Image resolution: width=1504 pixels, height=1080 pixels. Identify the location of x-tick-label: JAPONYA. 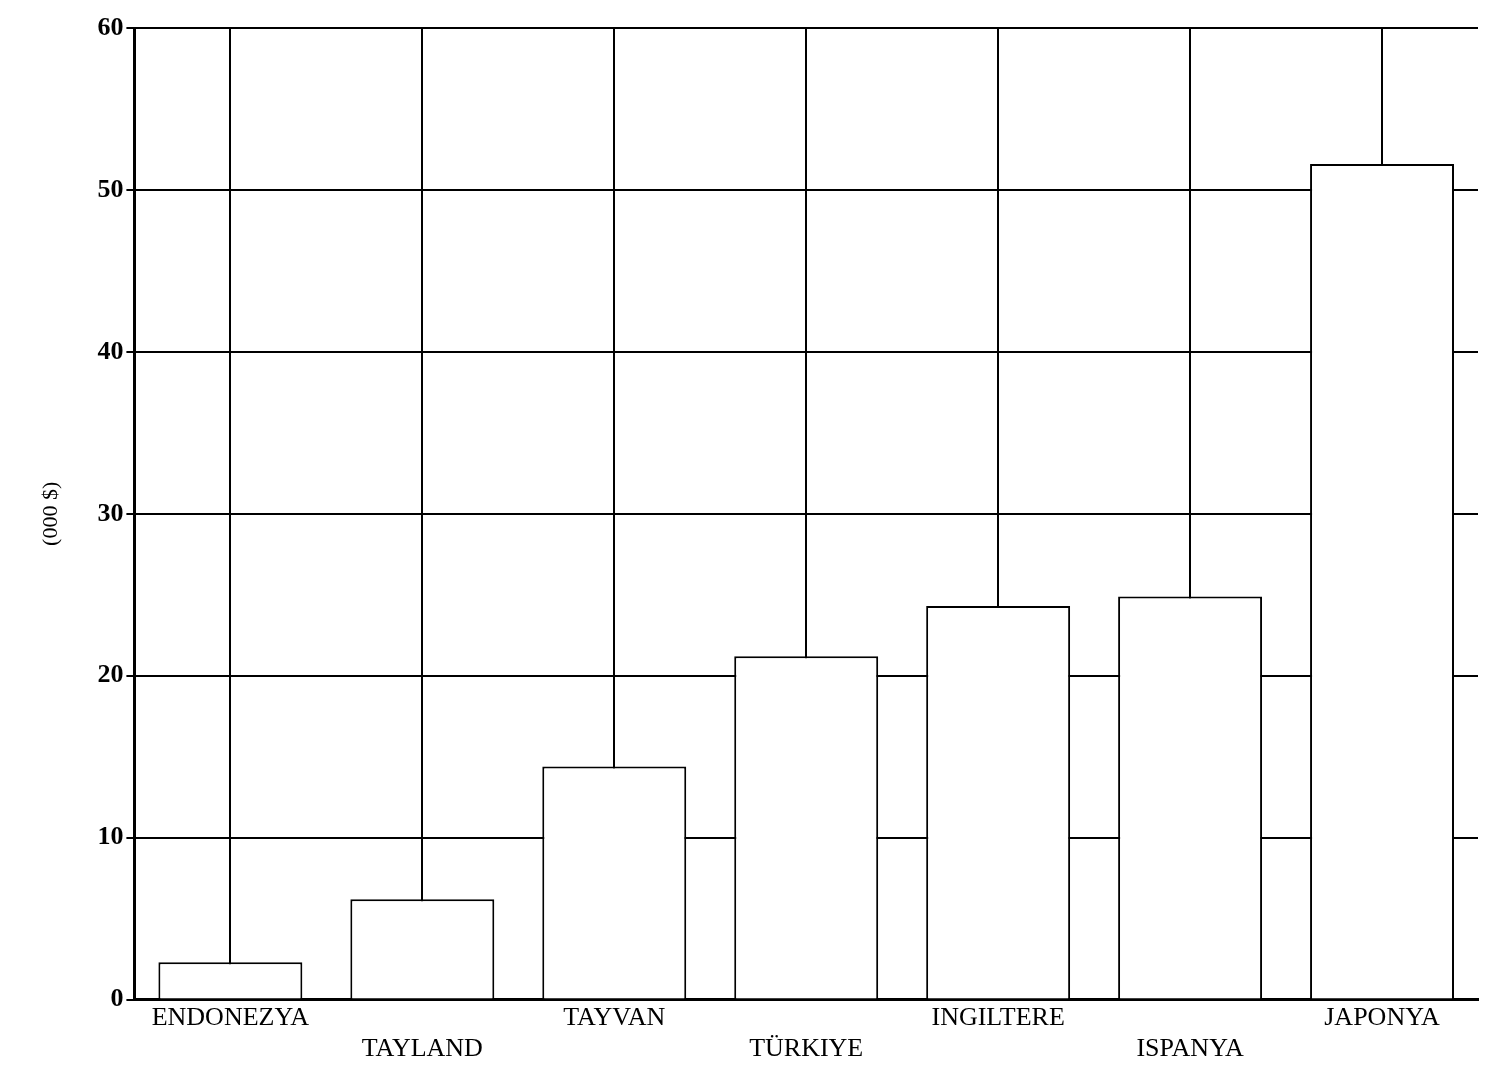
(1382, 1017).